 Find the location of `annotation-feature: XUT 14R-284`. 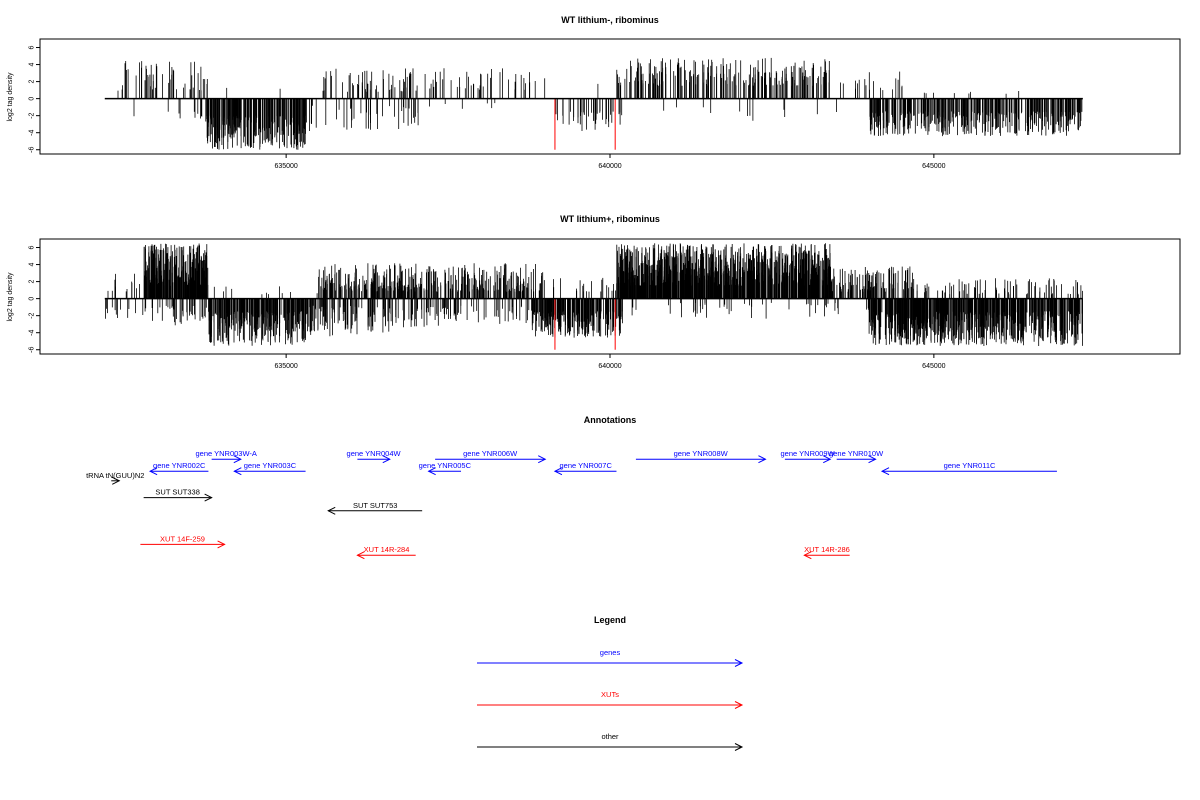

annotation-feature: XUT 14R-284 is located at coordinates (386, 552).